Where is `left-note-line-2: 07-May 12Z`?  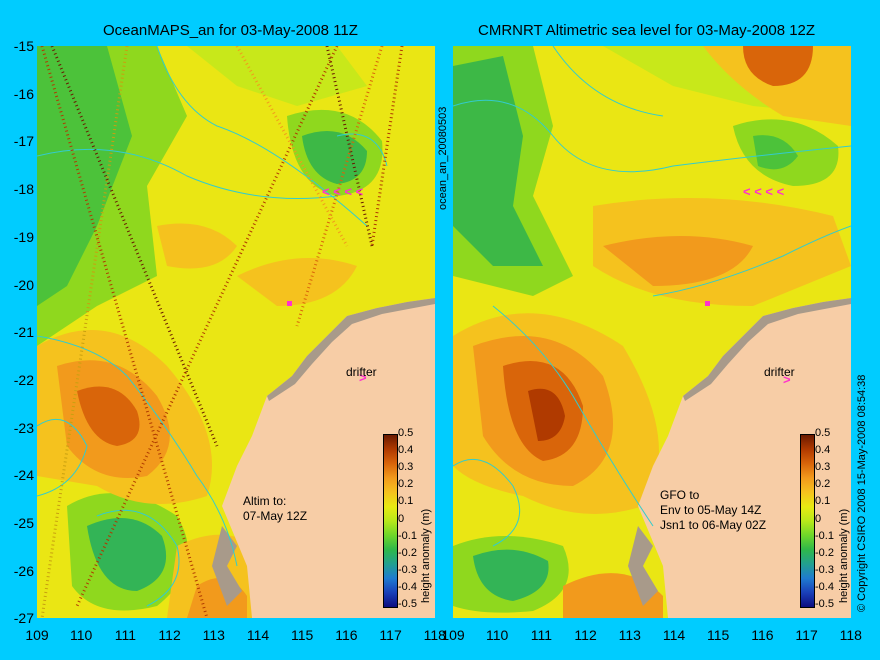
left-note-line-2: 07-May 12Z is located at coordinates (275, 516).